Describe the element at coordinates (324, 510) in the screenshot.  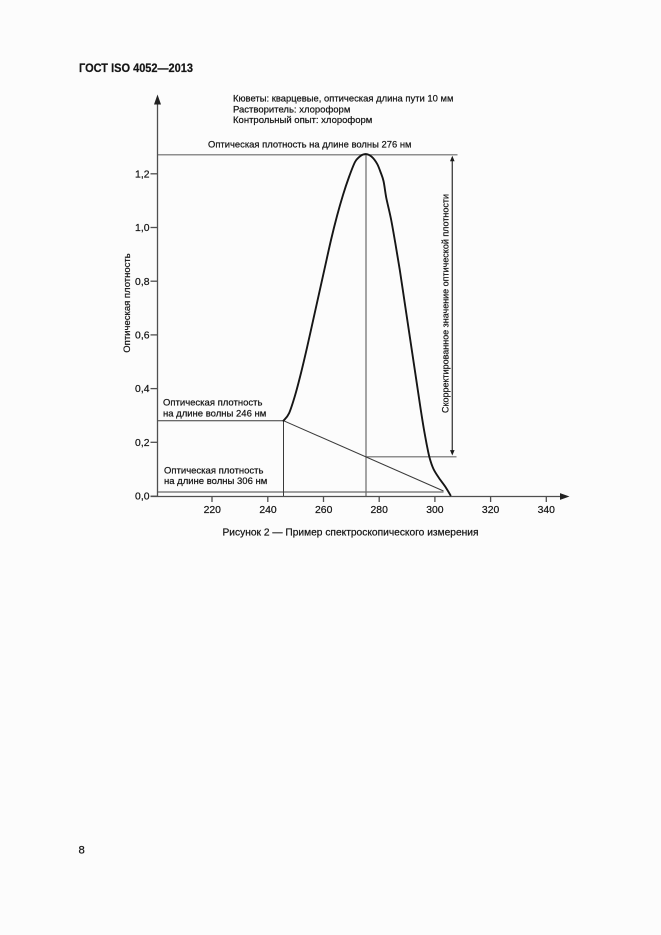
I see `svg-text: 260` at that location.